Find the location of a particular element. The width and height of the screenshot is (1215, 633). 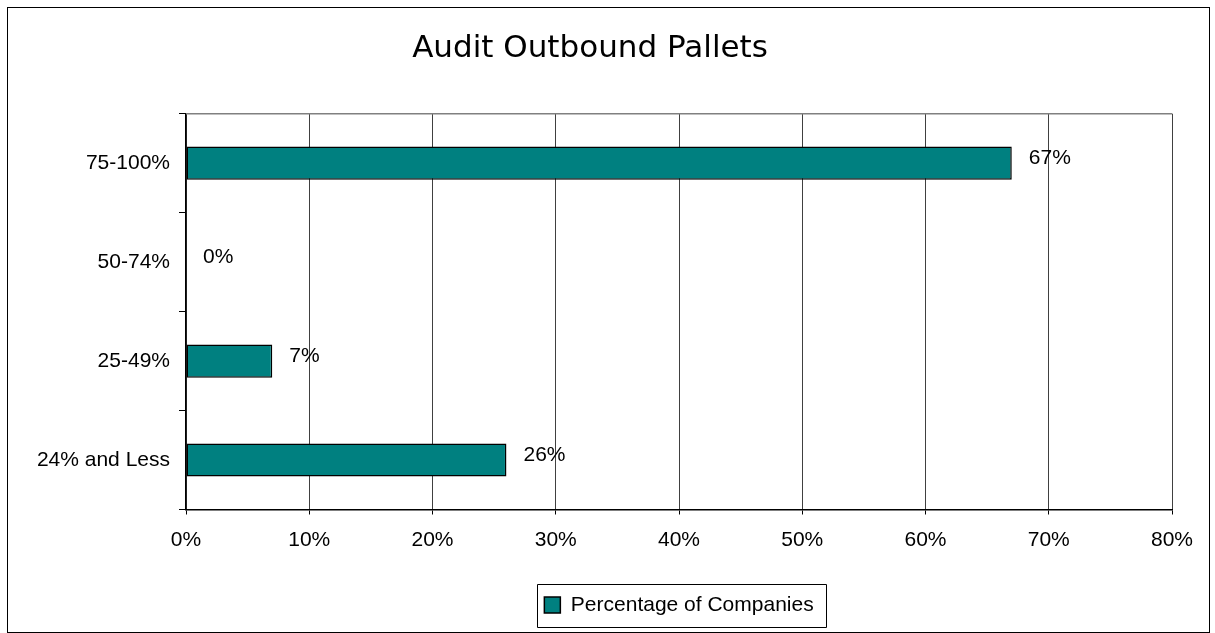

y-tick-label: 24% and Less is located at coordinates (103, 458).